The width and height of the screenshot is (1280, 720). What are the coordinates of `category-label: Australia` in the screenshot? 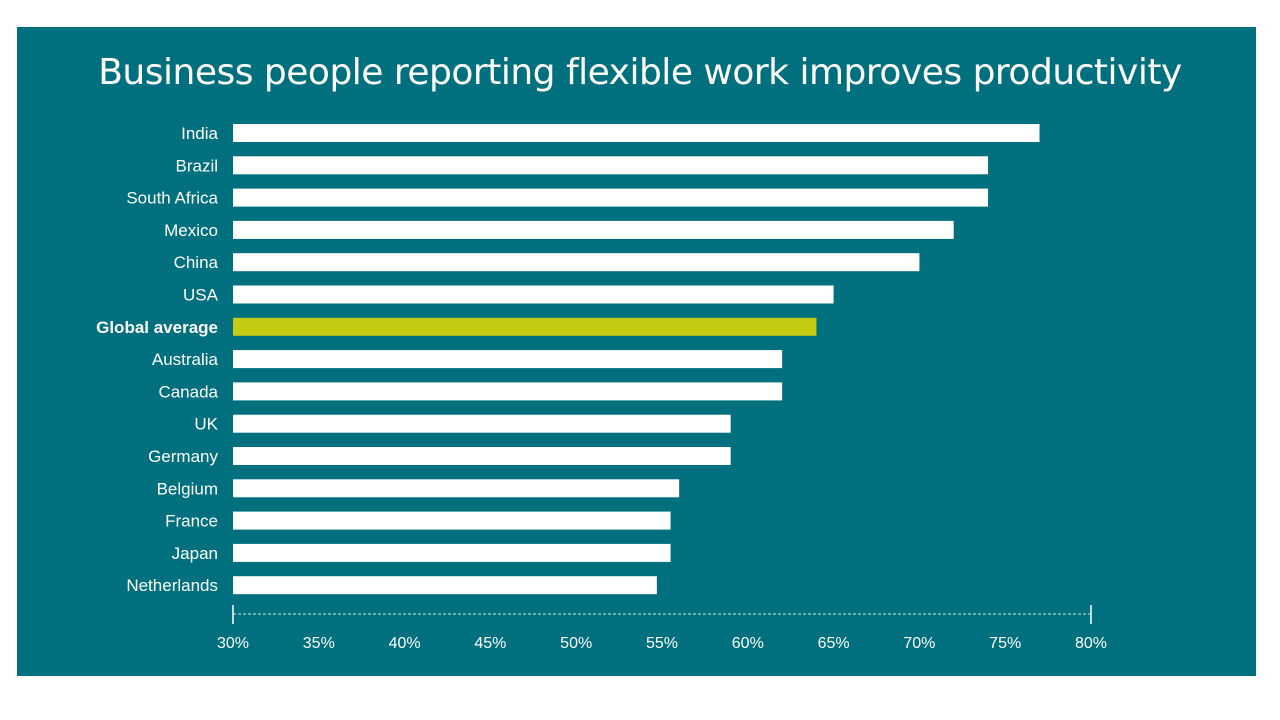 It's located at (185, 359).